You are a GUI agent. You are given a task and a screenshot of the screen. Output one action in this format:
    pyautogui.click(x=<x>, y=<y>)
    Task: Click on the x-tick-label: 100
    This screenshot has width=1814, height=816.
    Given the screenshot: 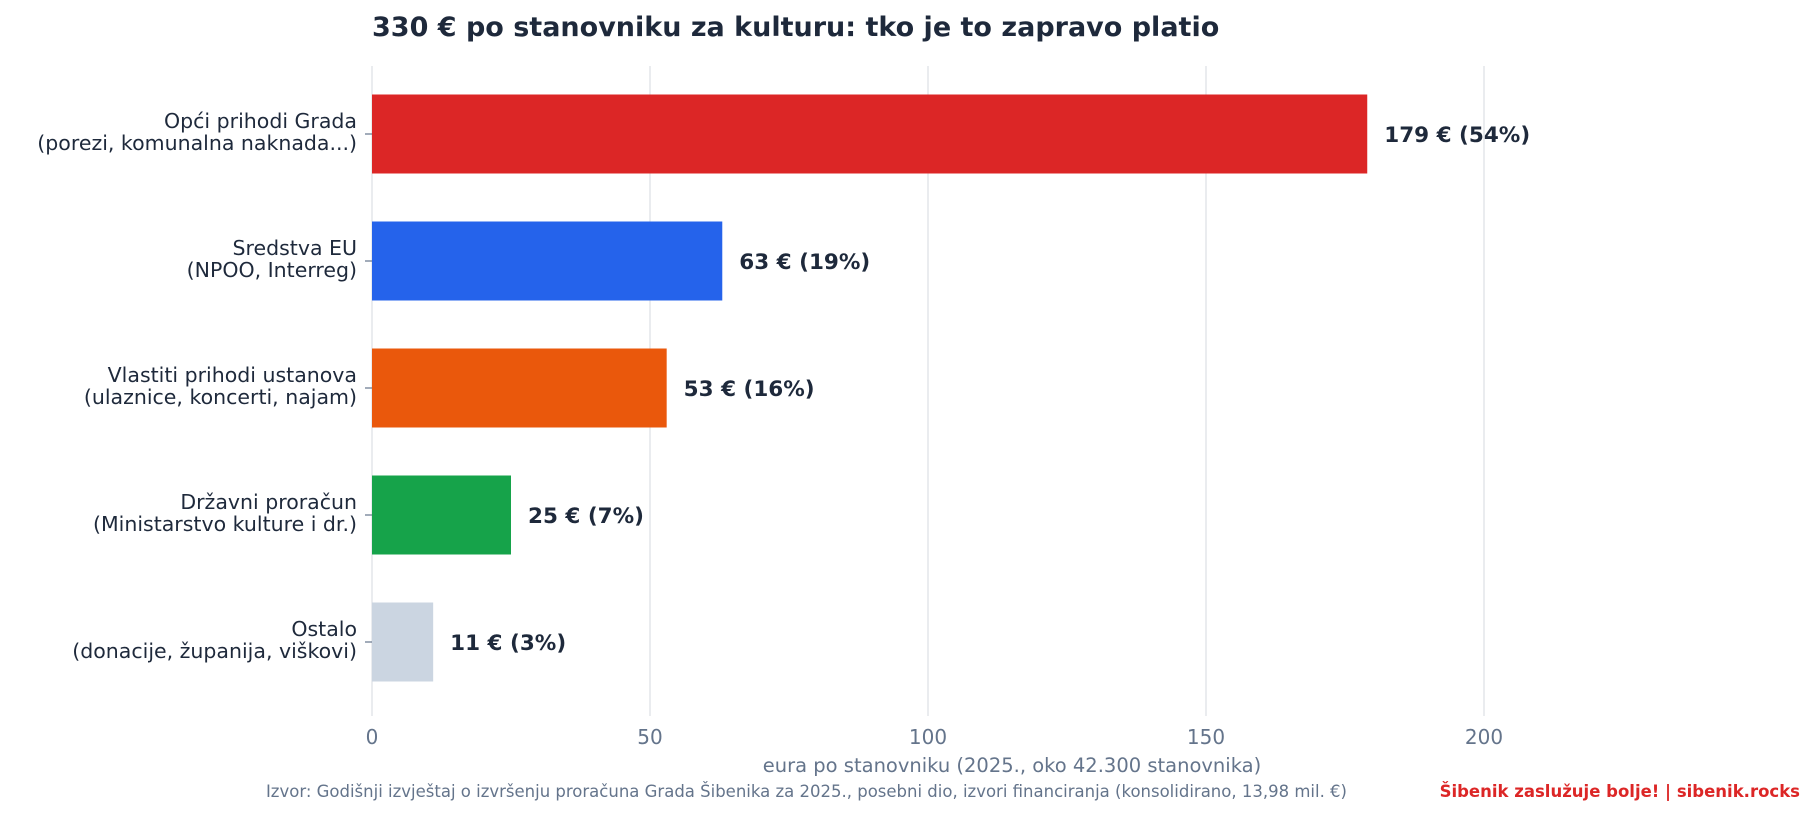 What is the action you would take?
    pyautogui.click(x=928, y=737)
    